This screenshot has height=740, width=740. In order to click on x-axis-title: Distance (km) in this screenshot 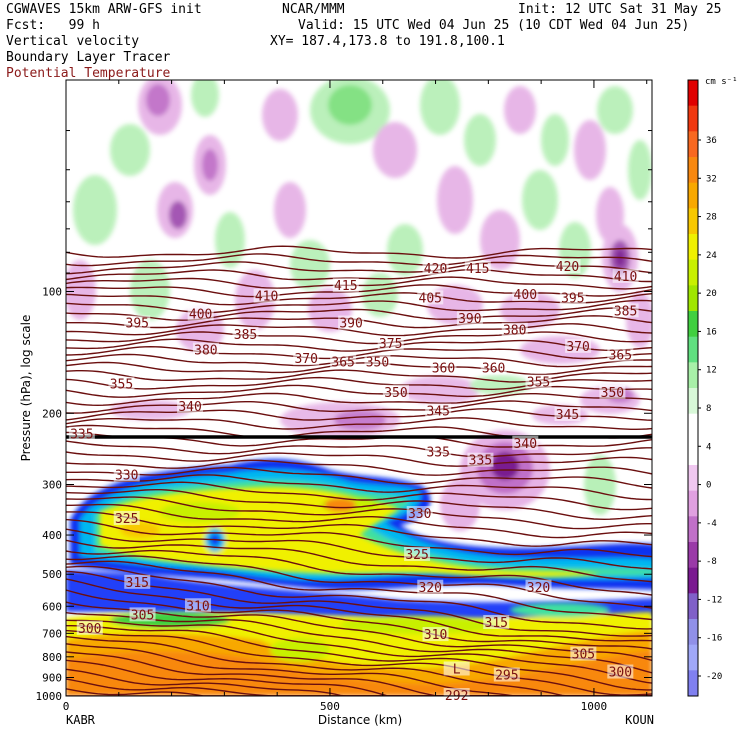, I will do `click(360, 720)`.